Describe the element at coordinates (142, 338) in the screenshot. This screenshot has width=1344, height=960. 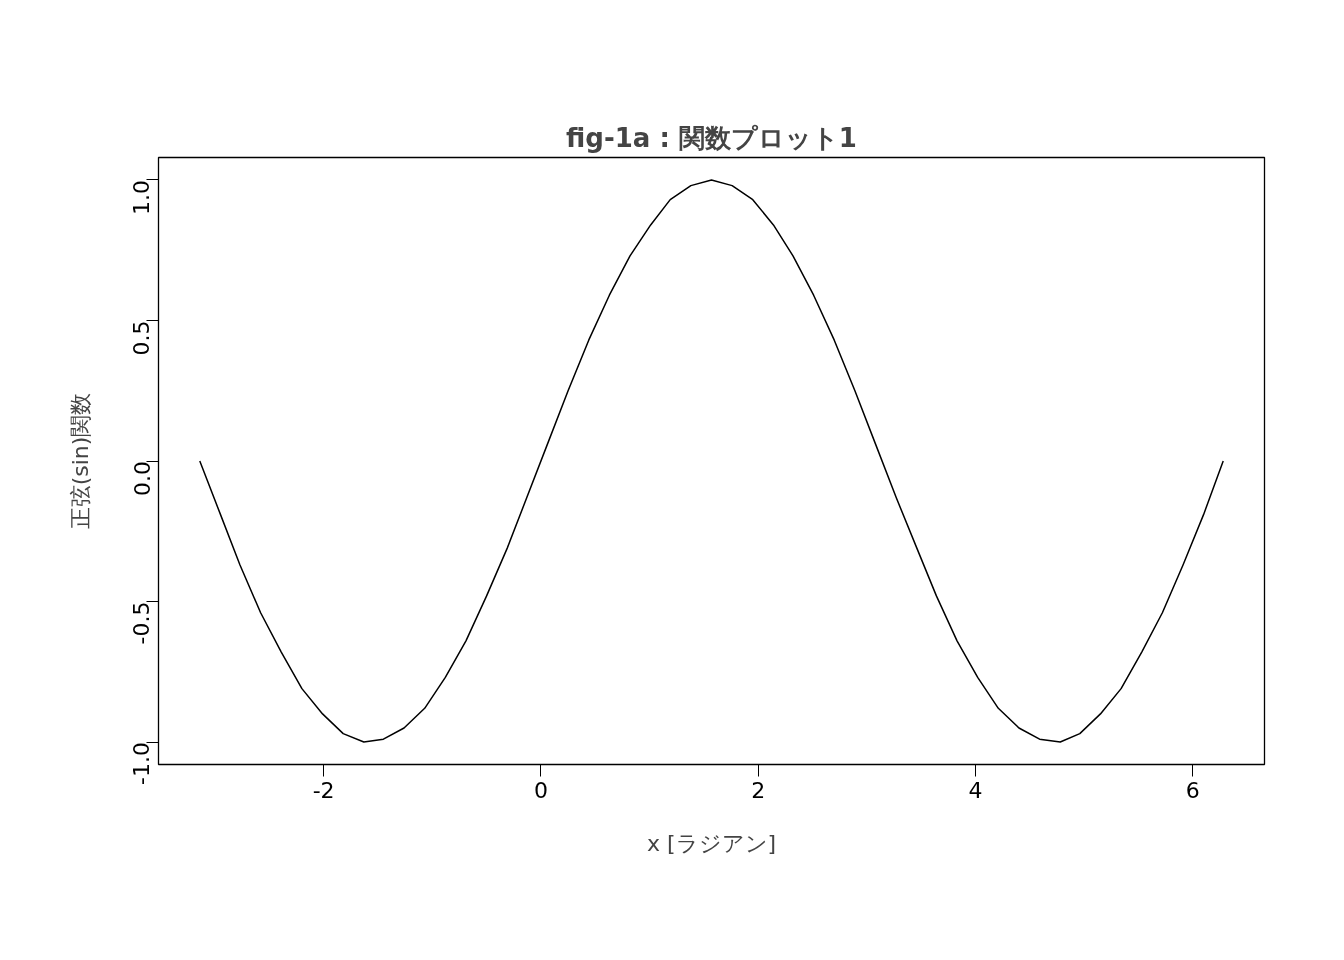
I see `y-tick-label: 0.5` at that location.